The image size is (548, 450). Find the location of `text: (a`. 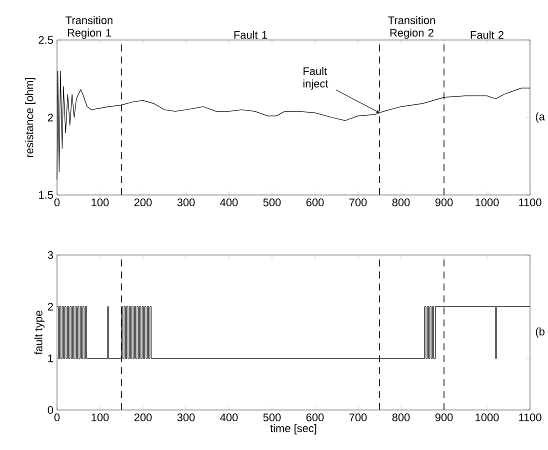

text: (a is located at coordinates (540, 117).